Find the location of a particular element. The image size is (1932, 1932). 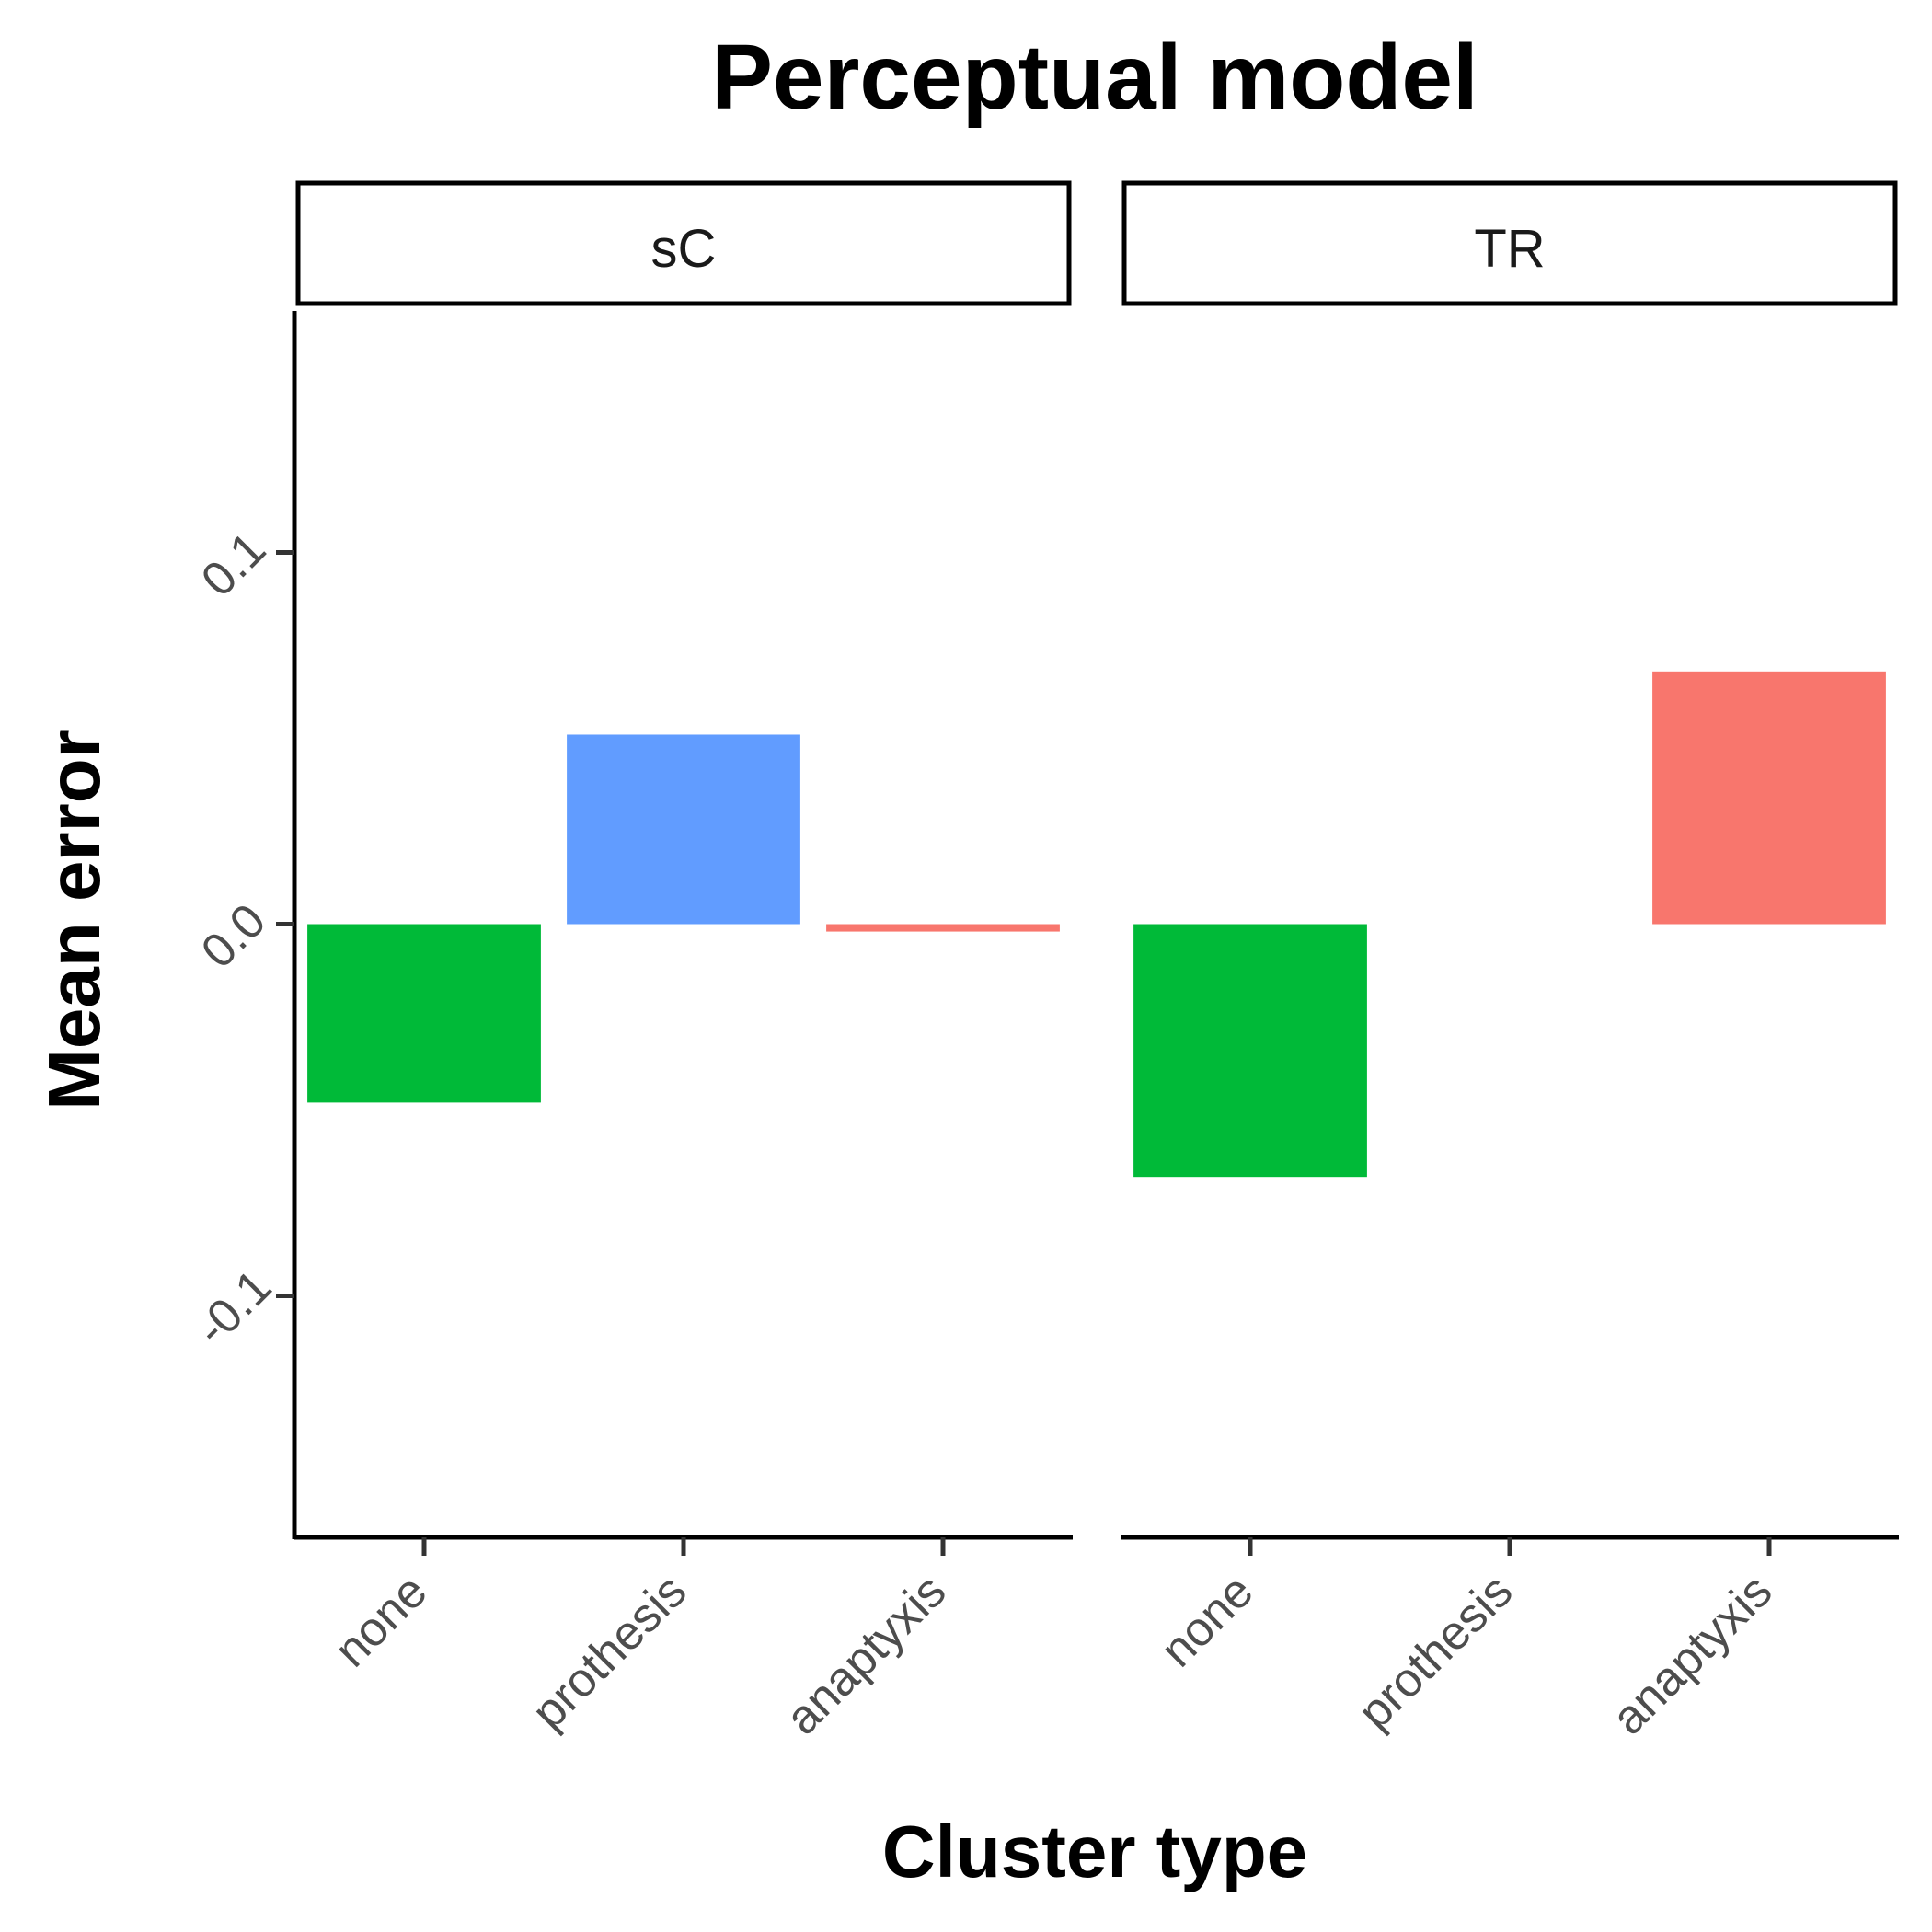

y-axis-title: Mean error is located at coordinates (74, 920).